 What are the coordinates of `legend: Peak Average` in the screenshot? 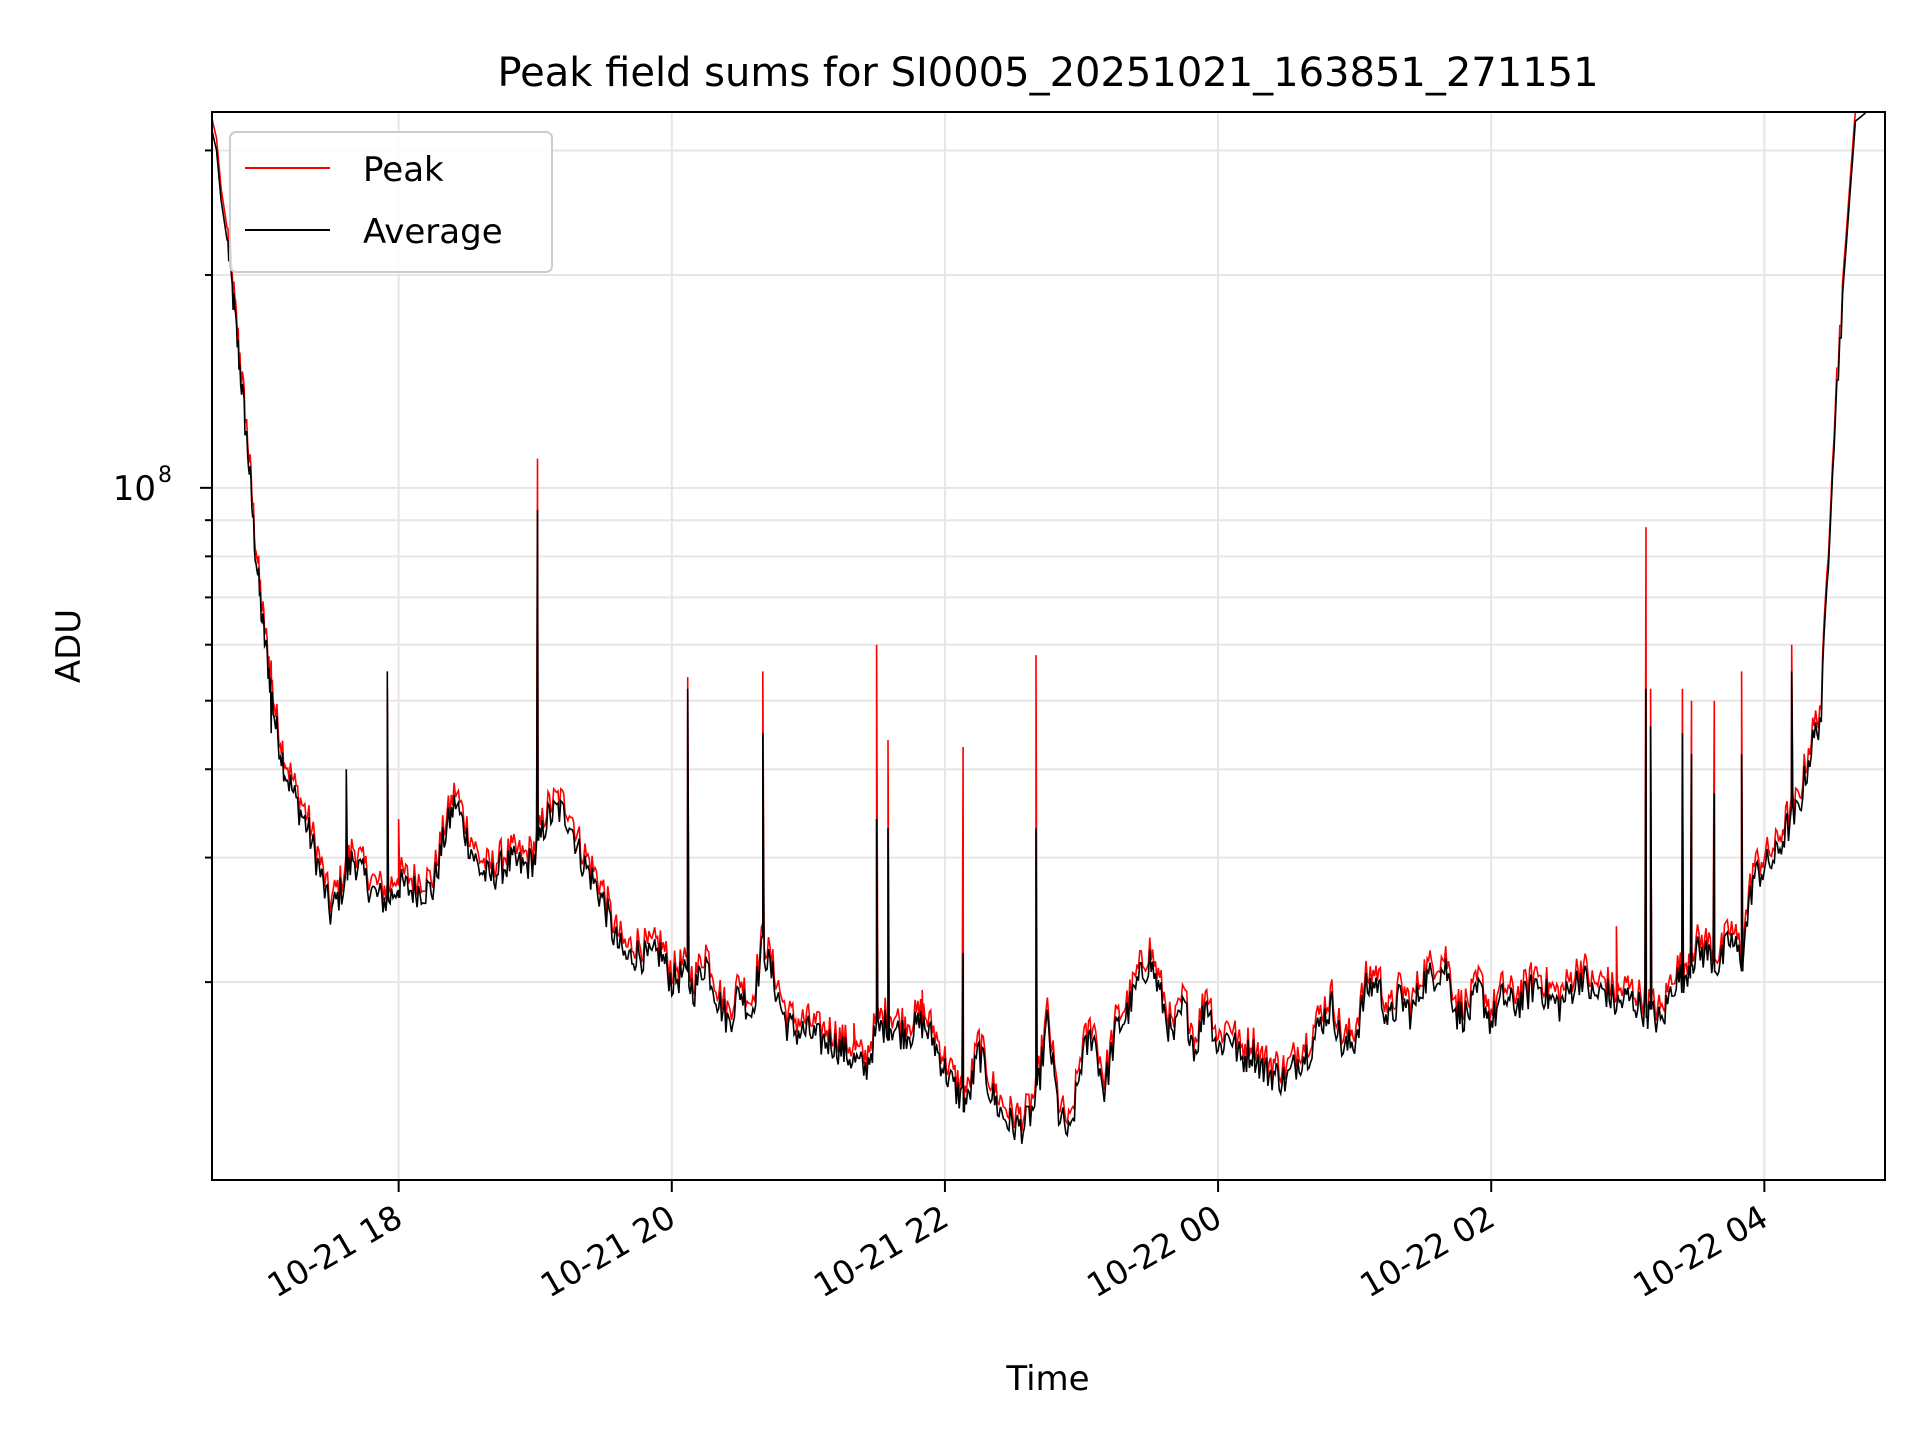 It's located at (391, 202).